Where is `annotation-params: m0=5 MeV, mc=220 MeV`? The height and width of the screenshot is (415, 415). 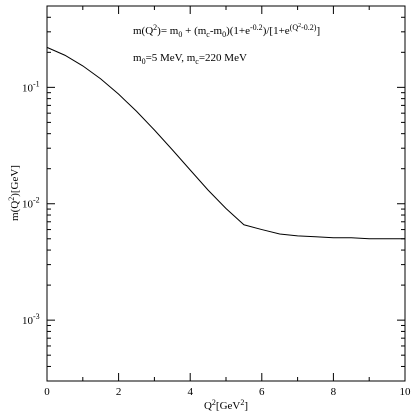 annotation-params: m0=5 MeV, mc=220 MeV is located at coordinates (190, 59).